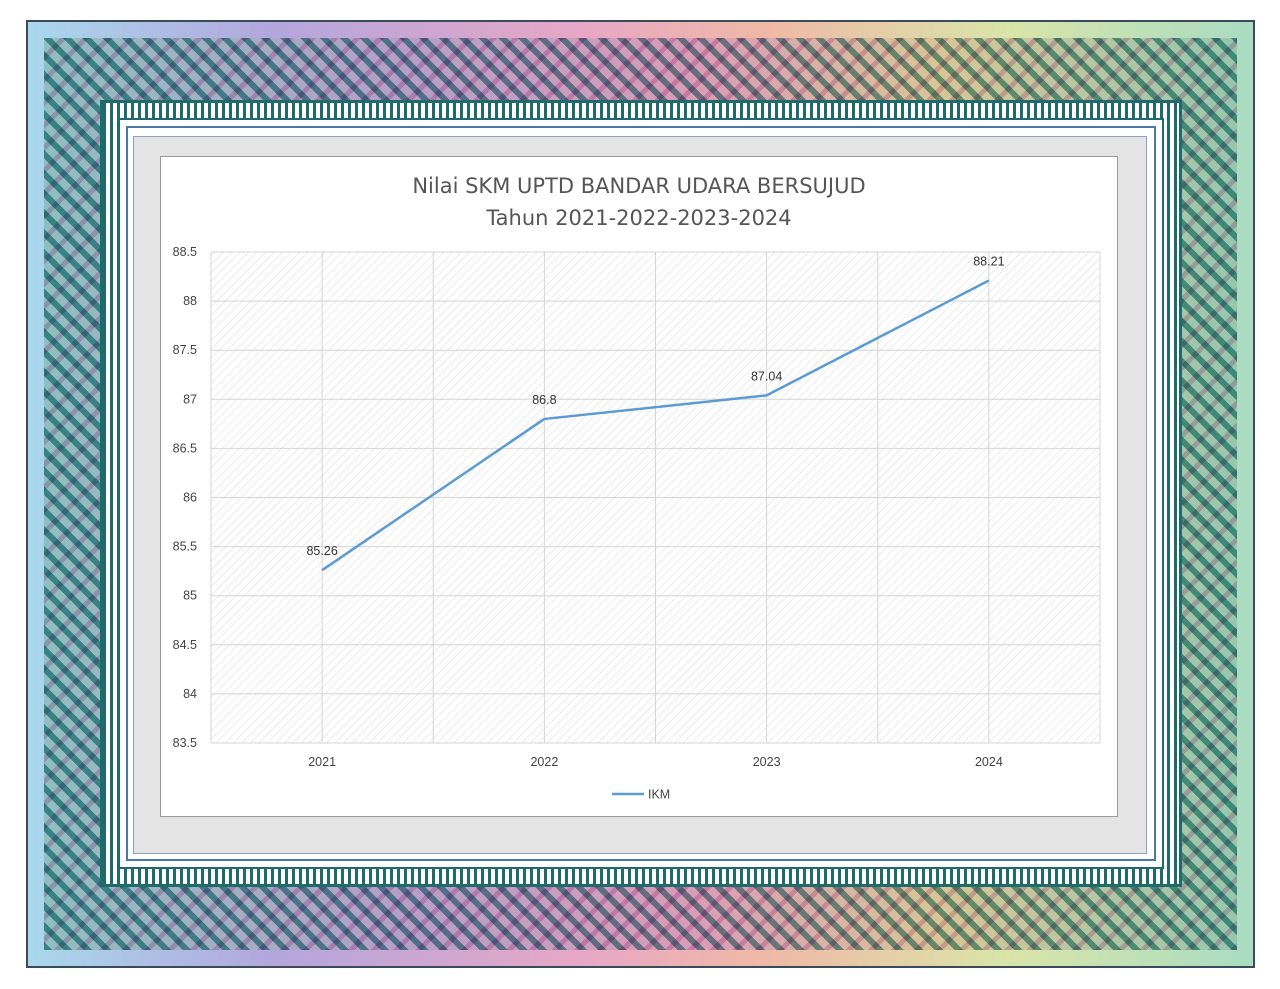  Describe the element at coordinates (544, 400) in the screenshot. I see `data-label: 86.8` at that location.